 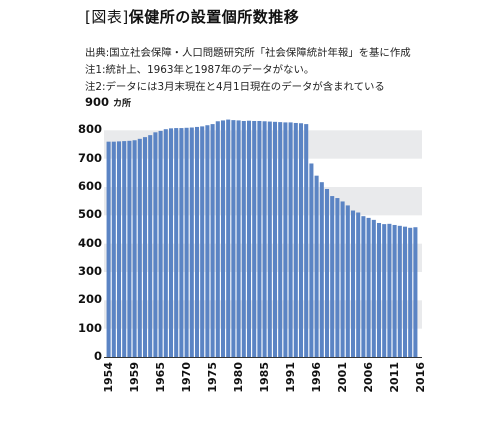 What do you see at coordinates (108, 377) in the screenshot?
I see `x-tick-label: 1954` at bounding box center [108, 377].